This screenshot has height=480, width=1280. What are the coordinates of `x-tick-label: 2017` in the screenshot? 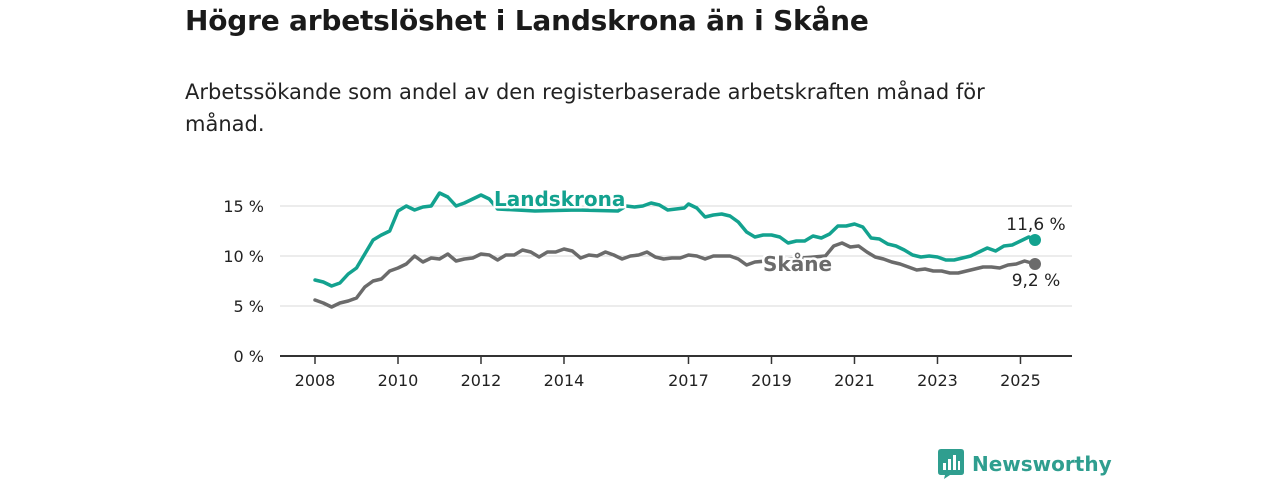 It's located at (688, 380).